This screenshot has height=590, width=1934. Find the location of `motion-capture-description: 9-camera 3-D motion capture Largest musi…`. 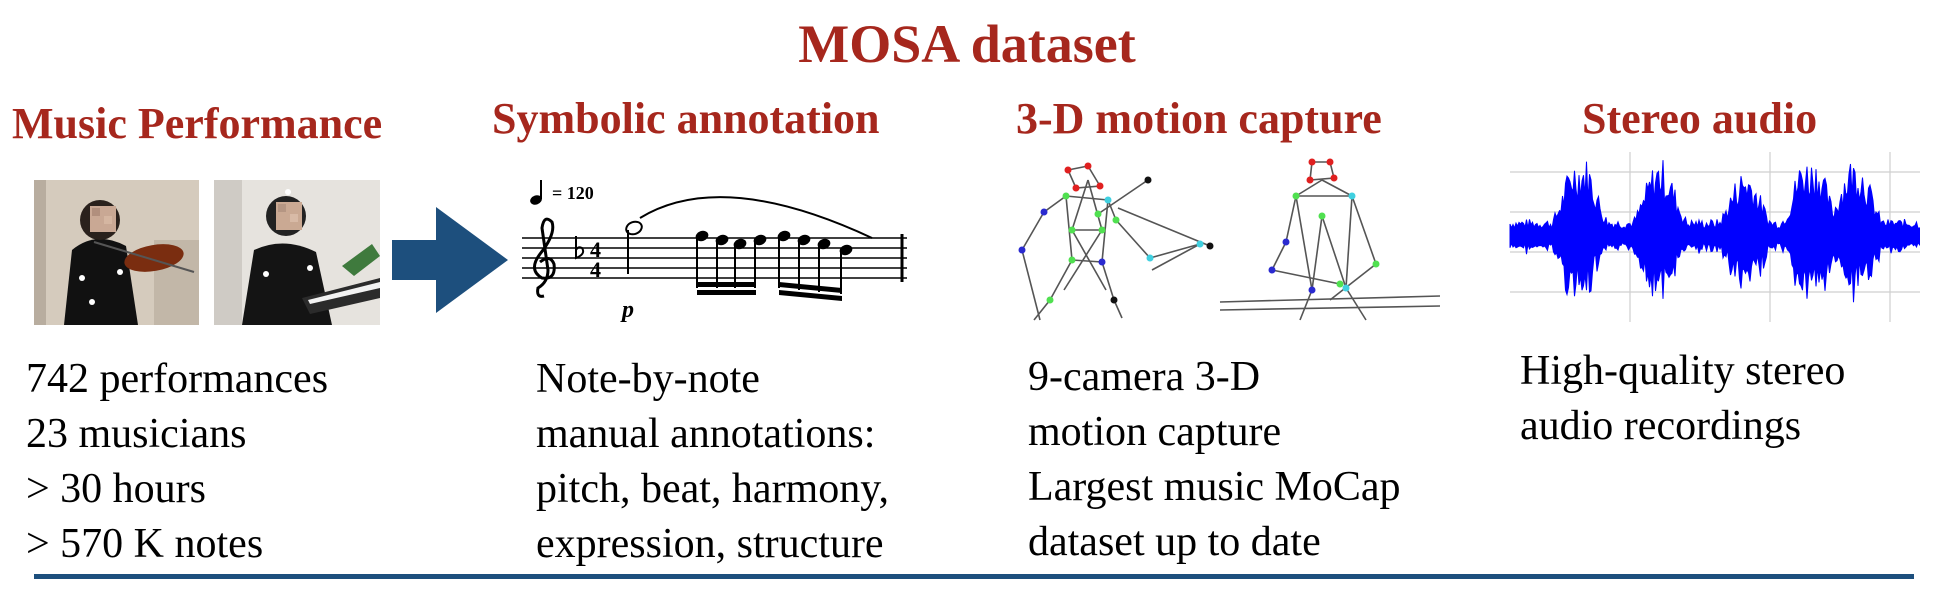

motion-capture-description: 9-camera 3-D motion capture Largest musi… is located at coordinates (1214, 460).